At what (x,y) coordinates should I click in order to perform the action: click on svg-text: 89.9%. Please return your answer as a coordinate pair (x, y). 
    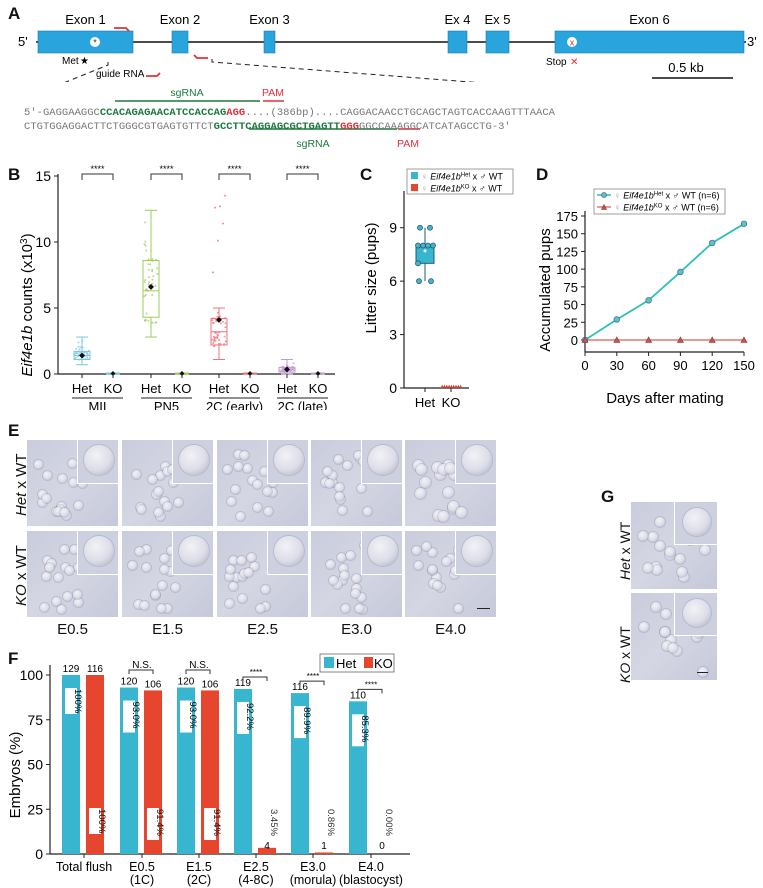
    Looking at the image, I should click on (306, 720).